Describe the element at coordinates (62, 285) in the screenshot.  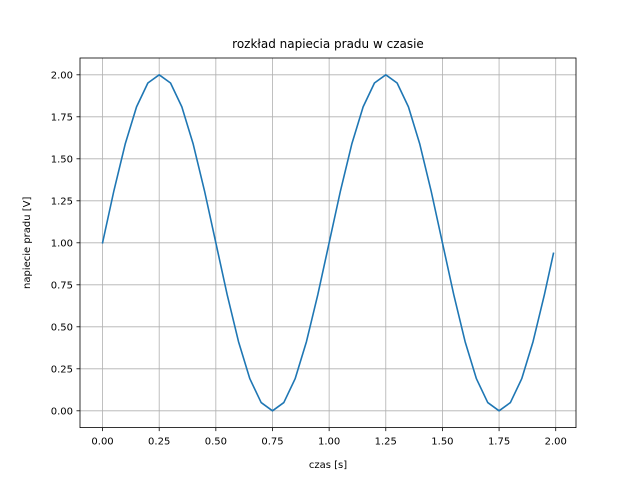
I see `y-tick-label: 0.75` at that location.